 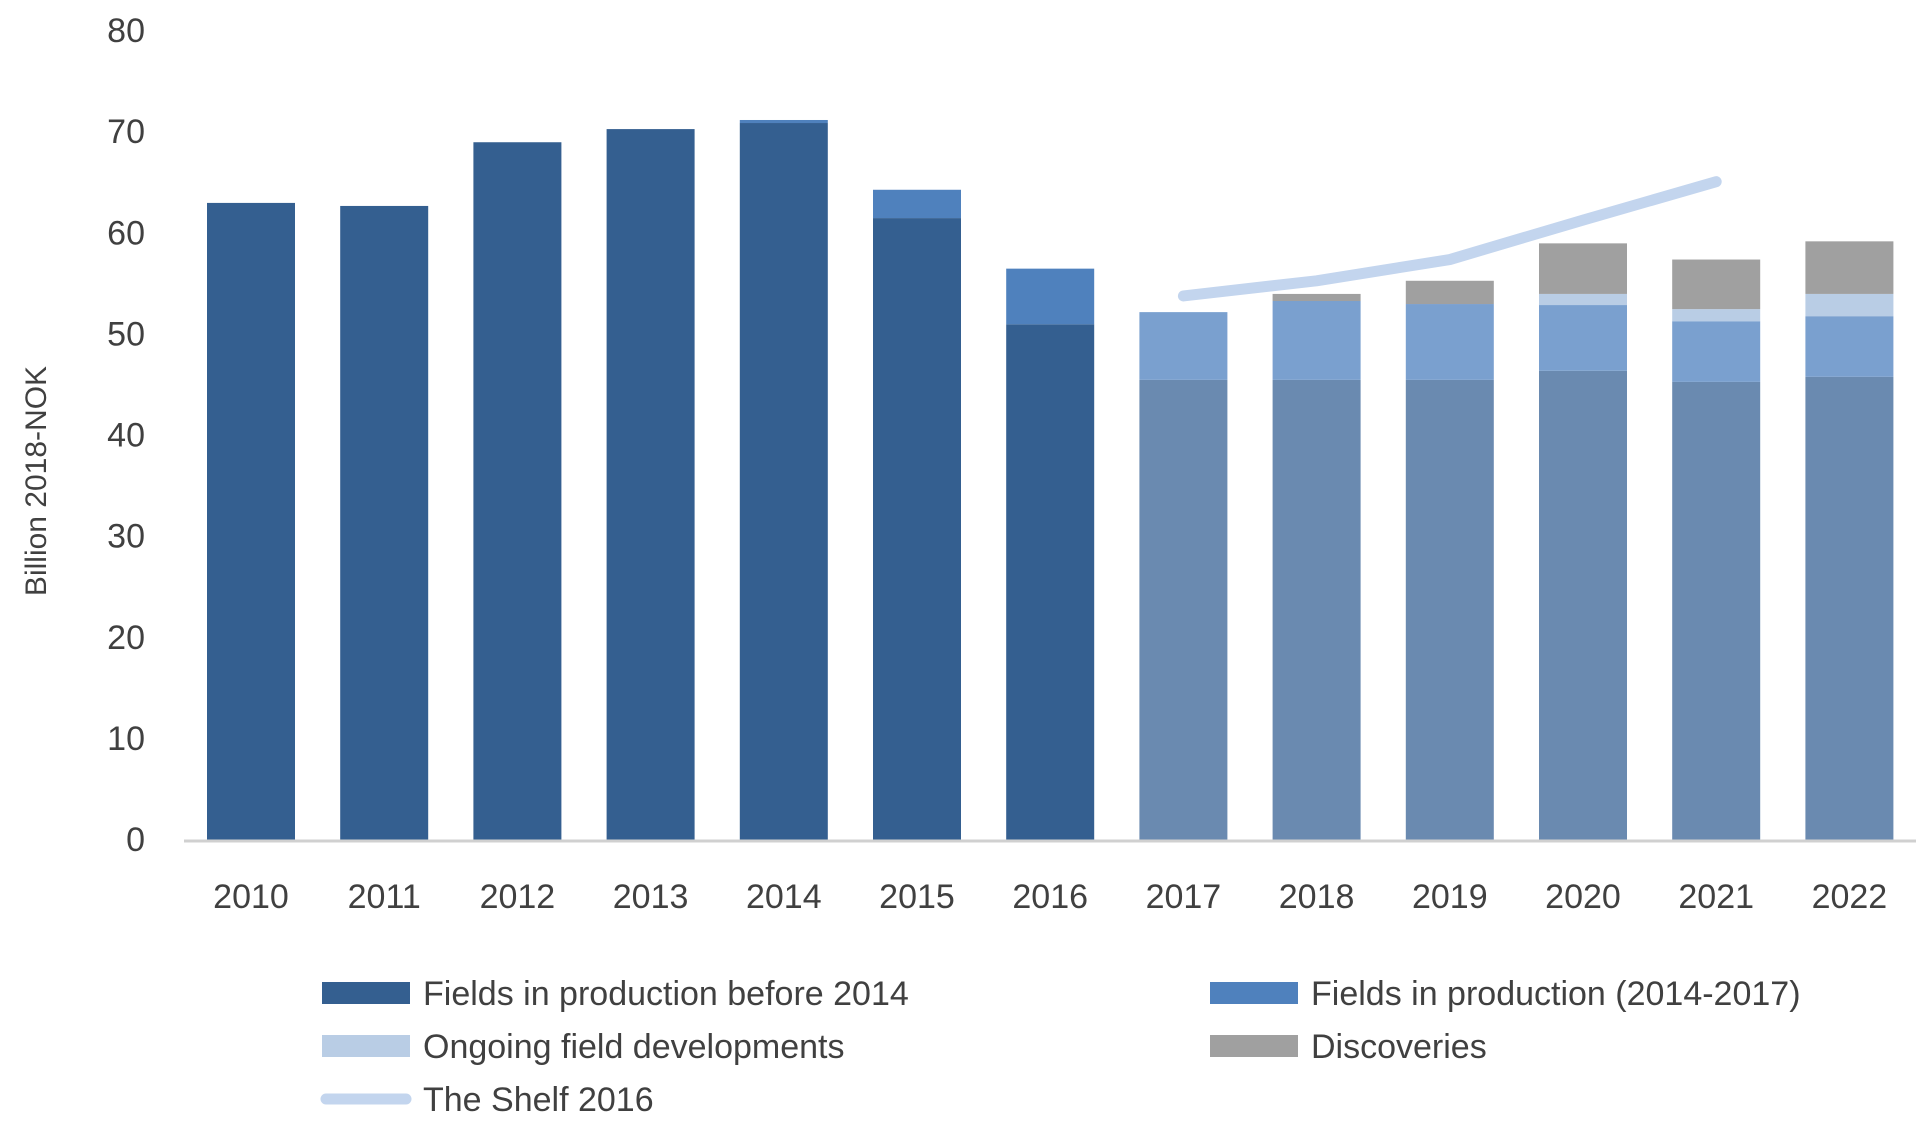 I want to click on x-tick-label: 2016, so click(x=1050, y=897).